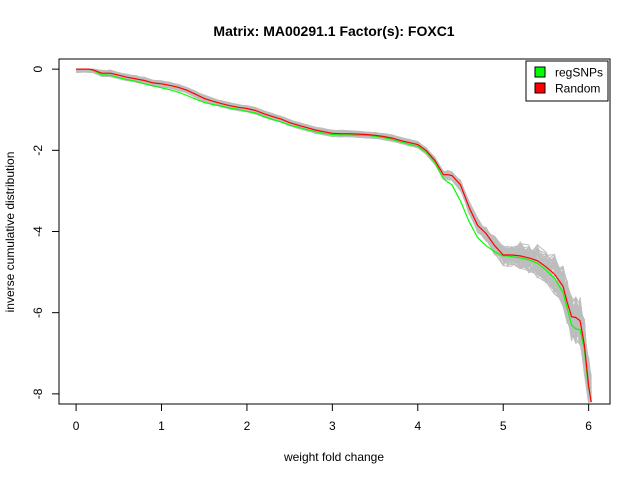  I want to click on x-tick-label: 3, so click(332, 426).